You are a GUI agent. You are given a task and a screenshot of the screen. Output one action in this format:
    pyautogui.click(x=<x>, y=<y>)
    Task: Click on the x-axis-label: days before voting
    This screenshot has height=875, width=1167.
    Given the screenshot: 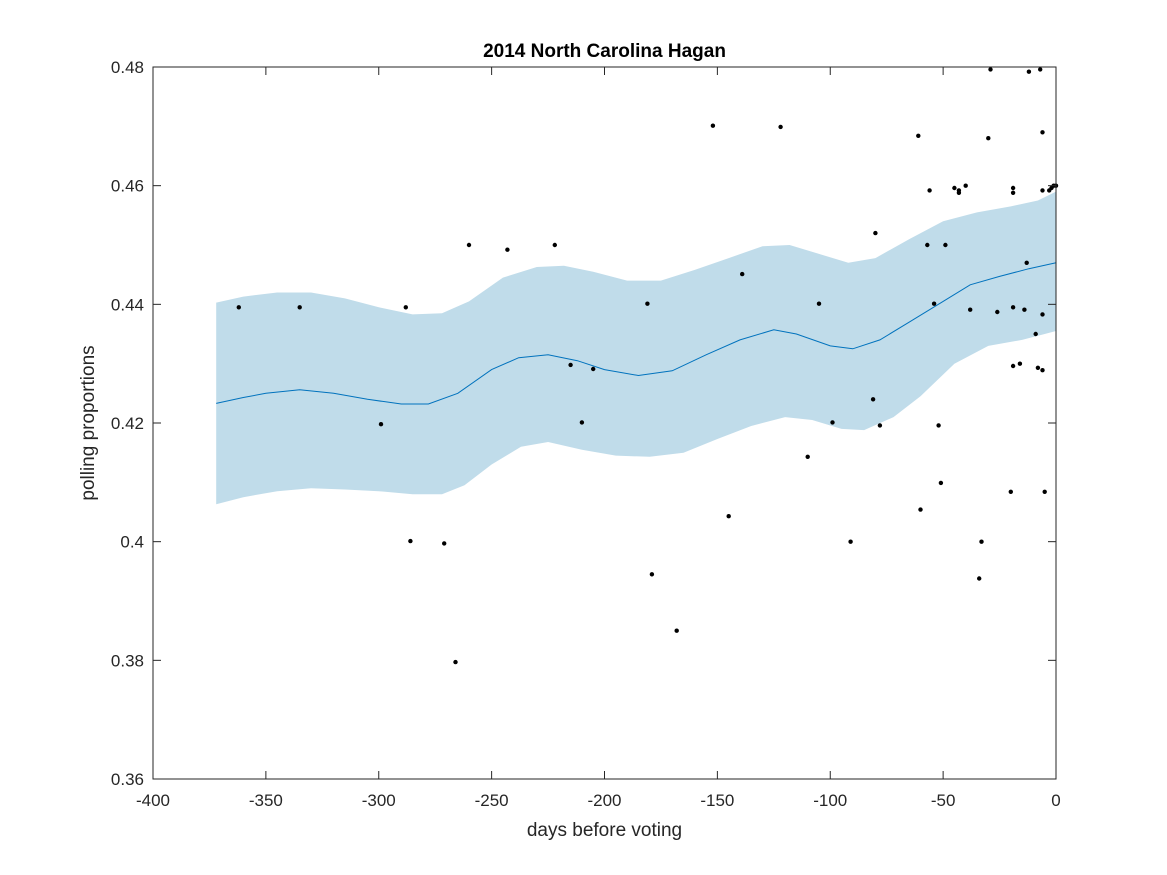 What is the action you would take?
    pyautogui.click(x=604, y=830)
    